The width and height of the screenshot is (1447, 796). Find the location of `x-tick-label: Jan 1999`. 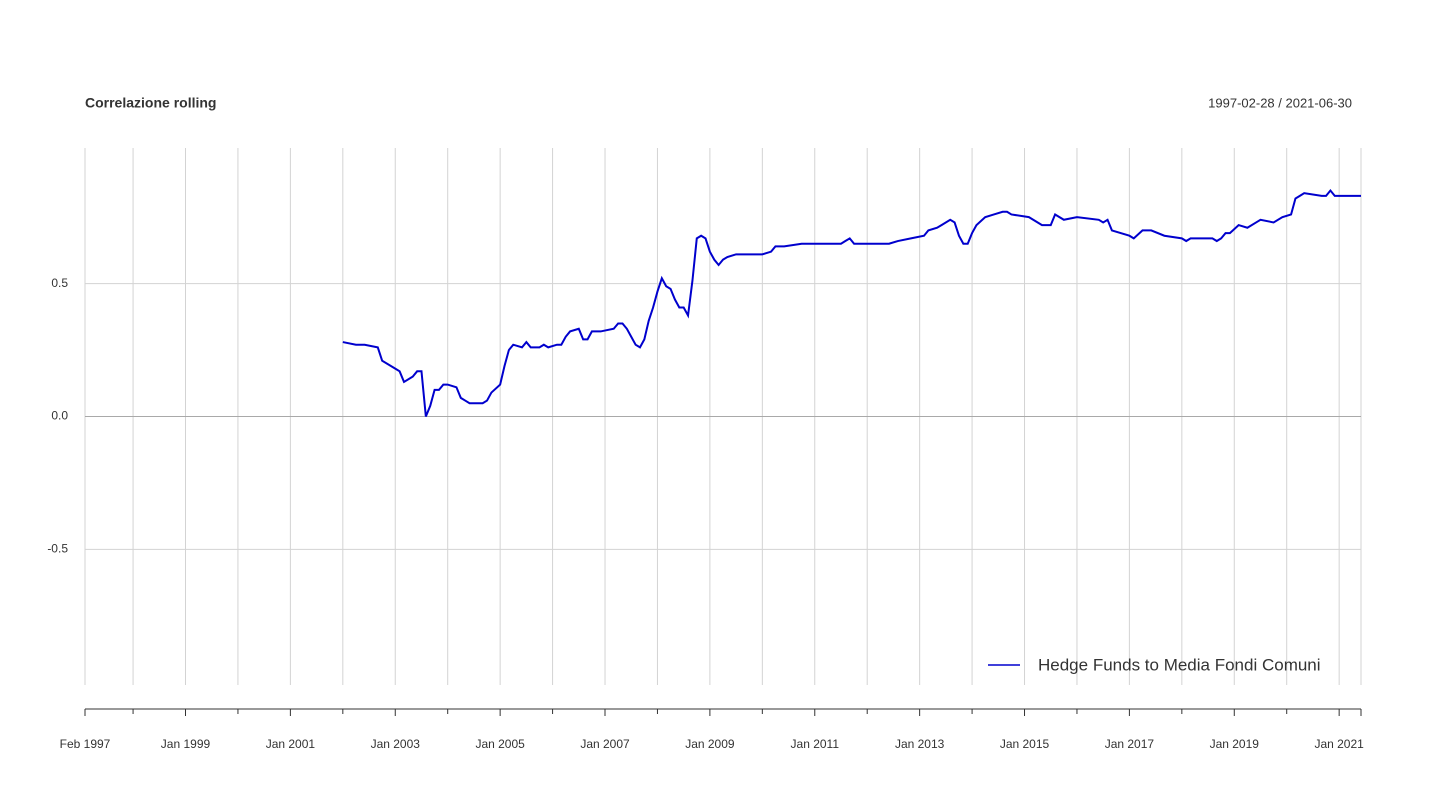

x-tick-label: Jan 1999 is located at coordinates (186, 744).